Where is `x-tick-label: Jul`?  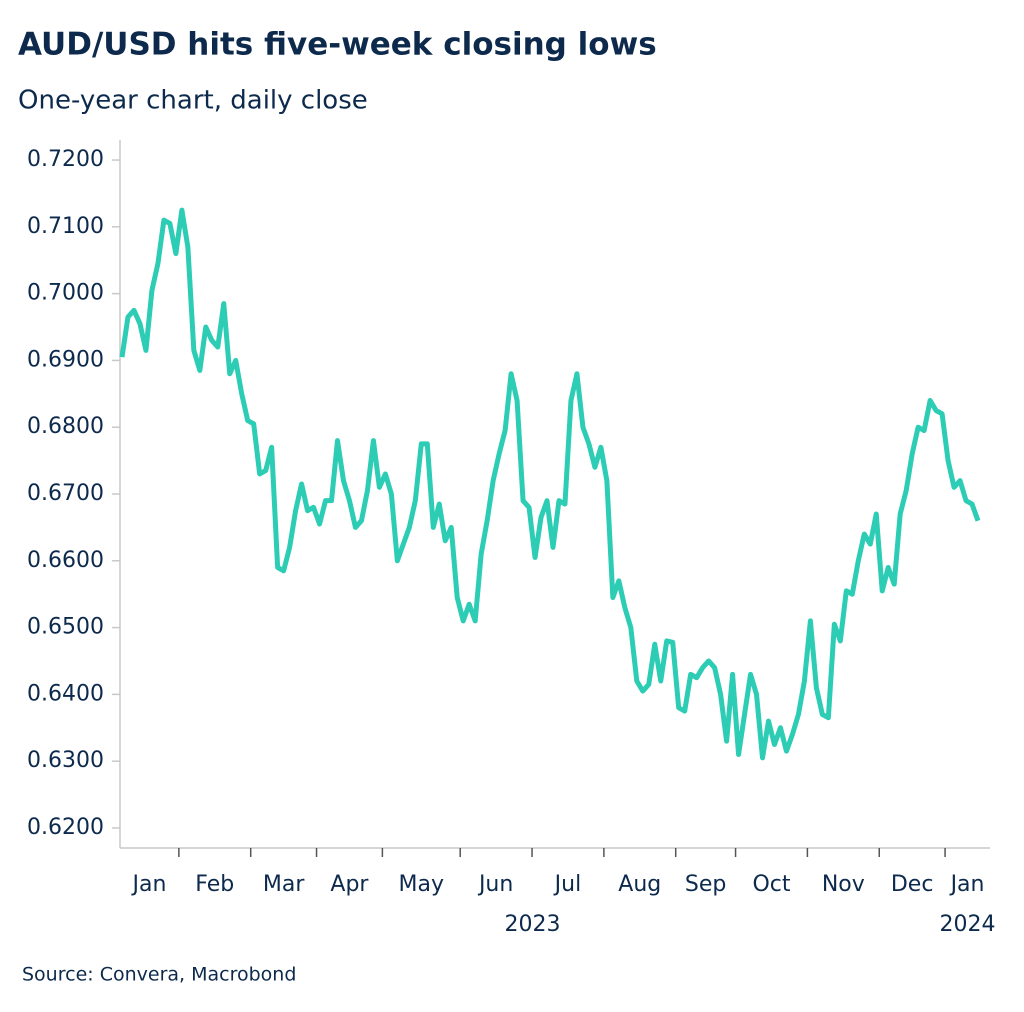 x-tick-label: Jul is located at coordinates (567, 884).